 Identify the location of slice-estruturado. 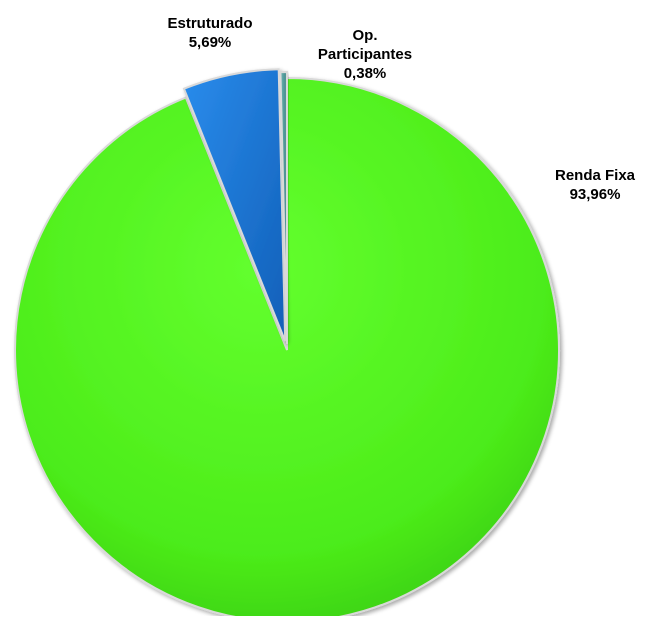
(234, 205).